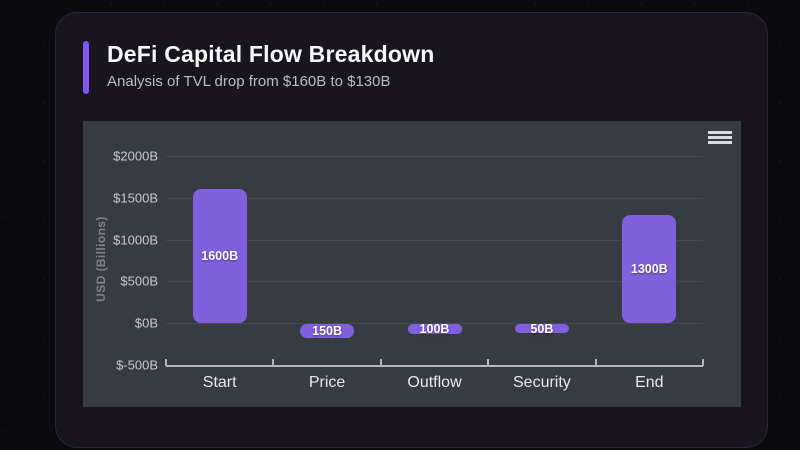 This screenshot has height=450, width=800. What do you see at coordinates (135, 240) in the screenshot?
I see `y-tick-label: $1000B` at bounding box center [135, 240].